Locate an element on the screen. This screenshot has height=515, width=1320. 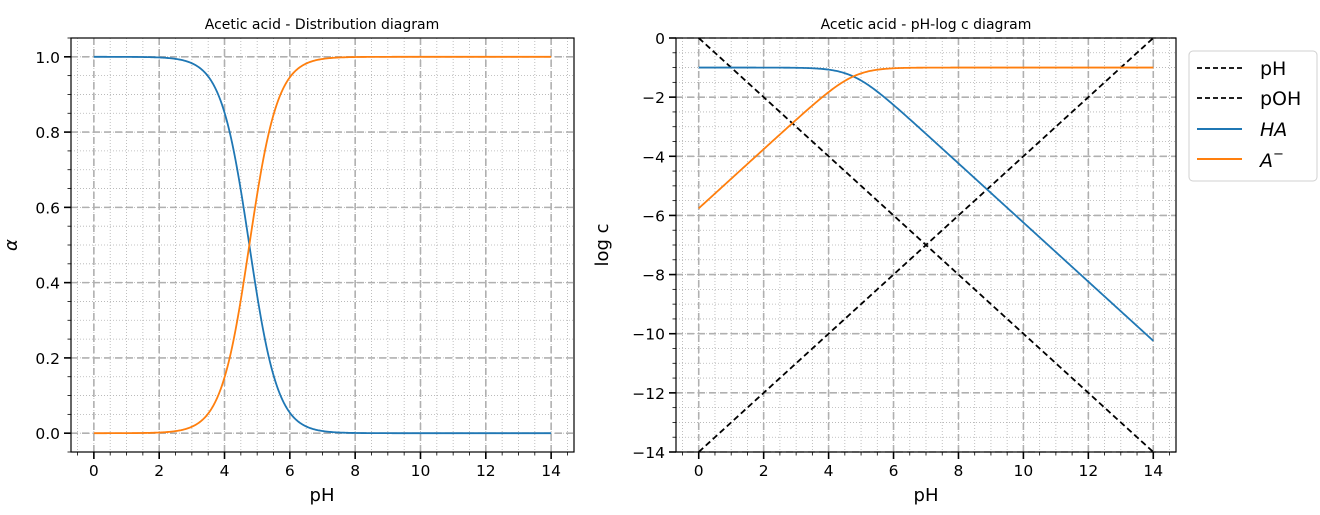
legend-item-poh: pOH is located at coordinates (1249, 99).